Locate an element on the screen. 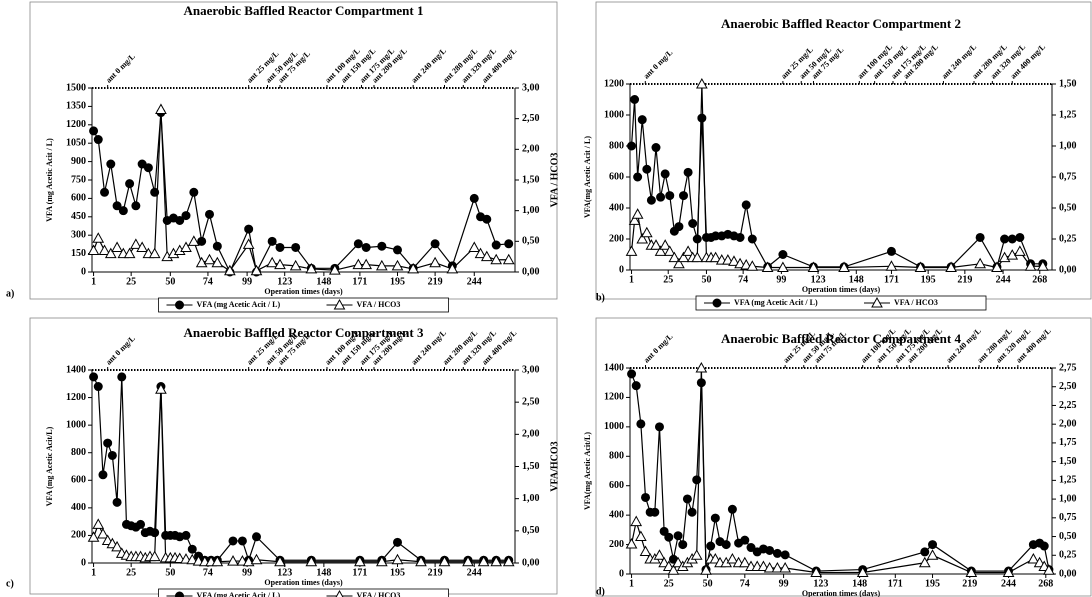  y2-tick-label: 0,00 is located at coordinates (531, 271).